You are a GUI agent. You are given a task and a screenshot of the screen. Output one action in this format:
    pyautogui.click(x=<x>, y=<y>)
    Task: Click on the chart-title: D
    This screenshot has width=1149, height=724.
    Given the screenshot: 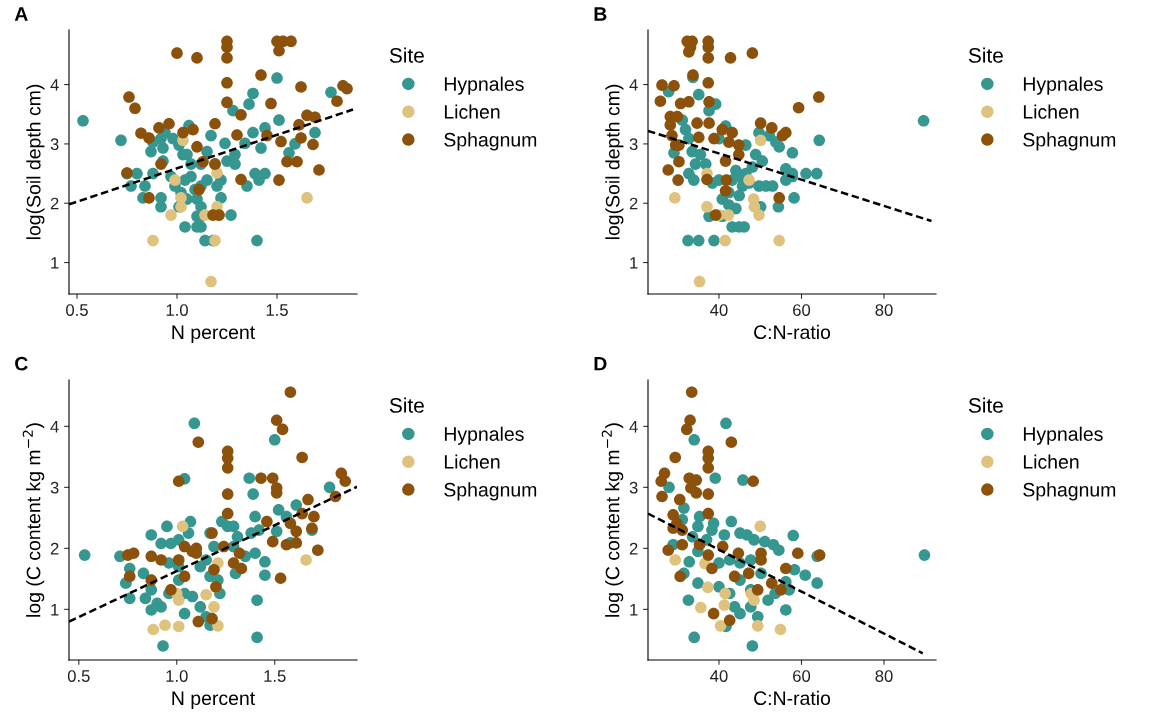 What is the action you would take?
    pyautogui.click(x=600, y=363)
    